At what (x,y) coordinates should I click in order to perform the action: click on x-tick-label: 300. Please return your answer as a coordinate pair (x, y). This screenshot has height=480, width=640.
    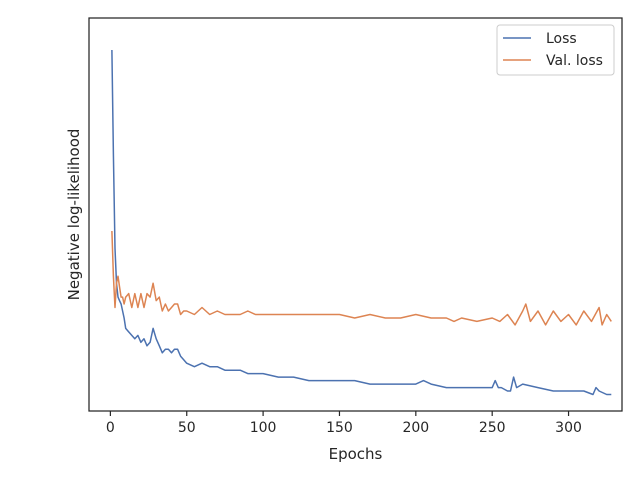
    Looking at the image, I should click on (568, 428).